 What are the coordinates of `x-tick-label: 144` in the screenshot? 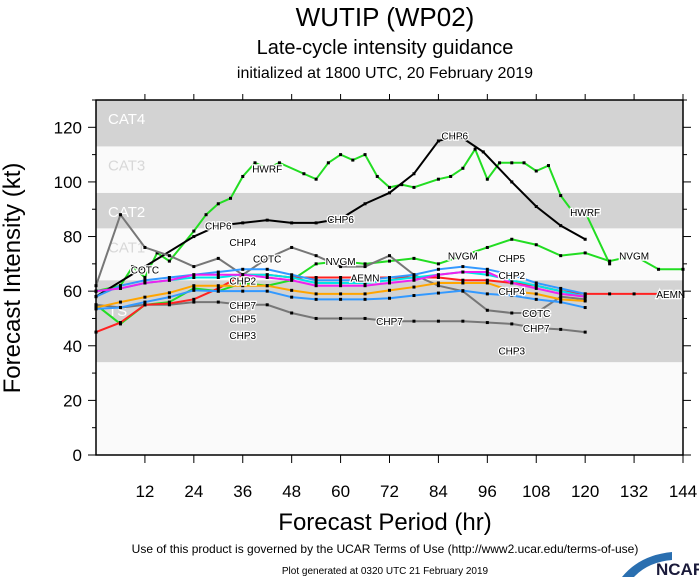 It's located at (683, 491).